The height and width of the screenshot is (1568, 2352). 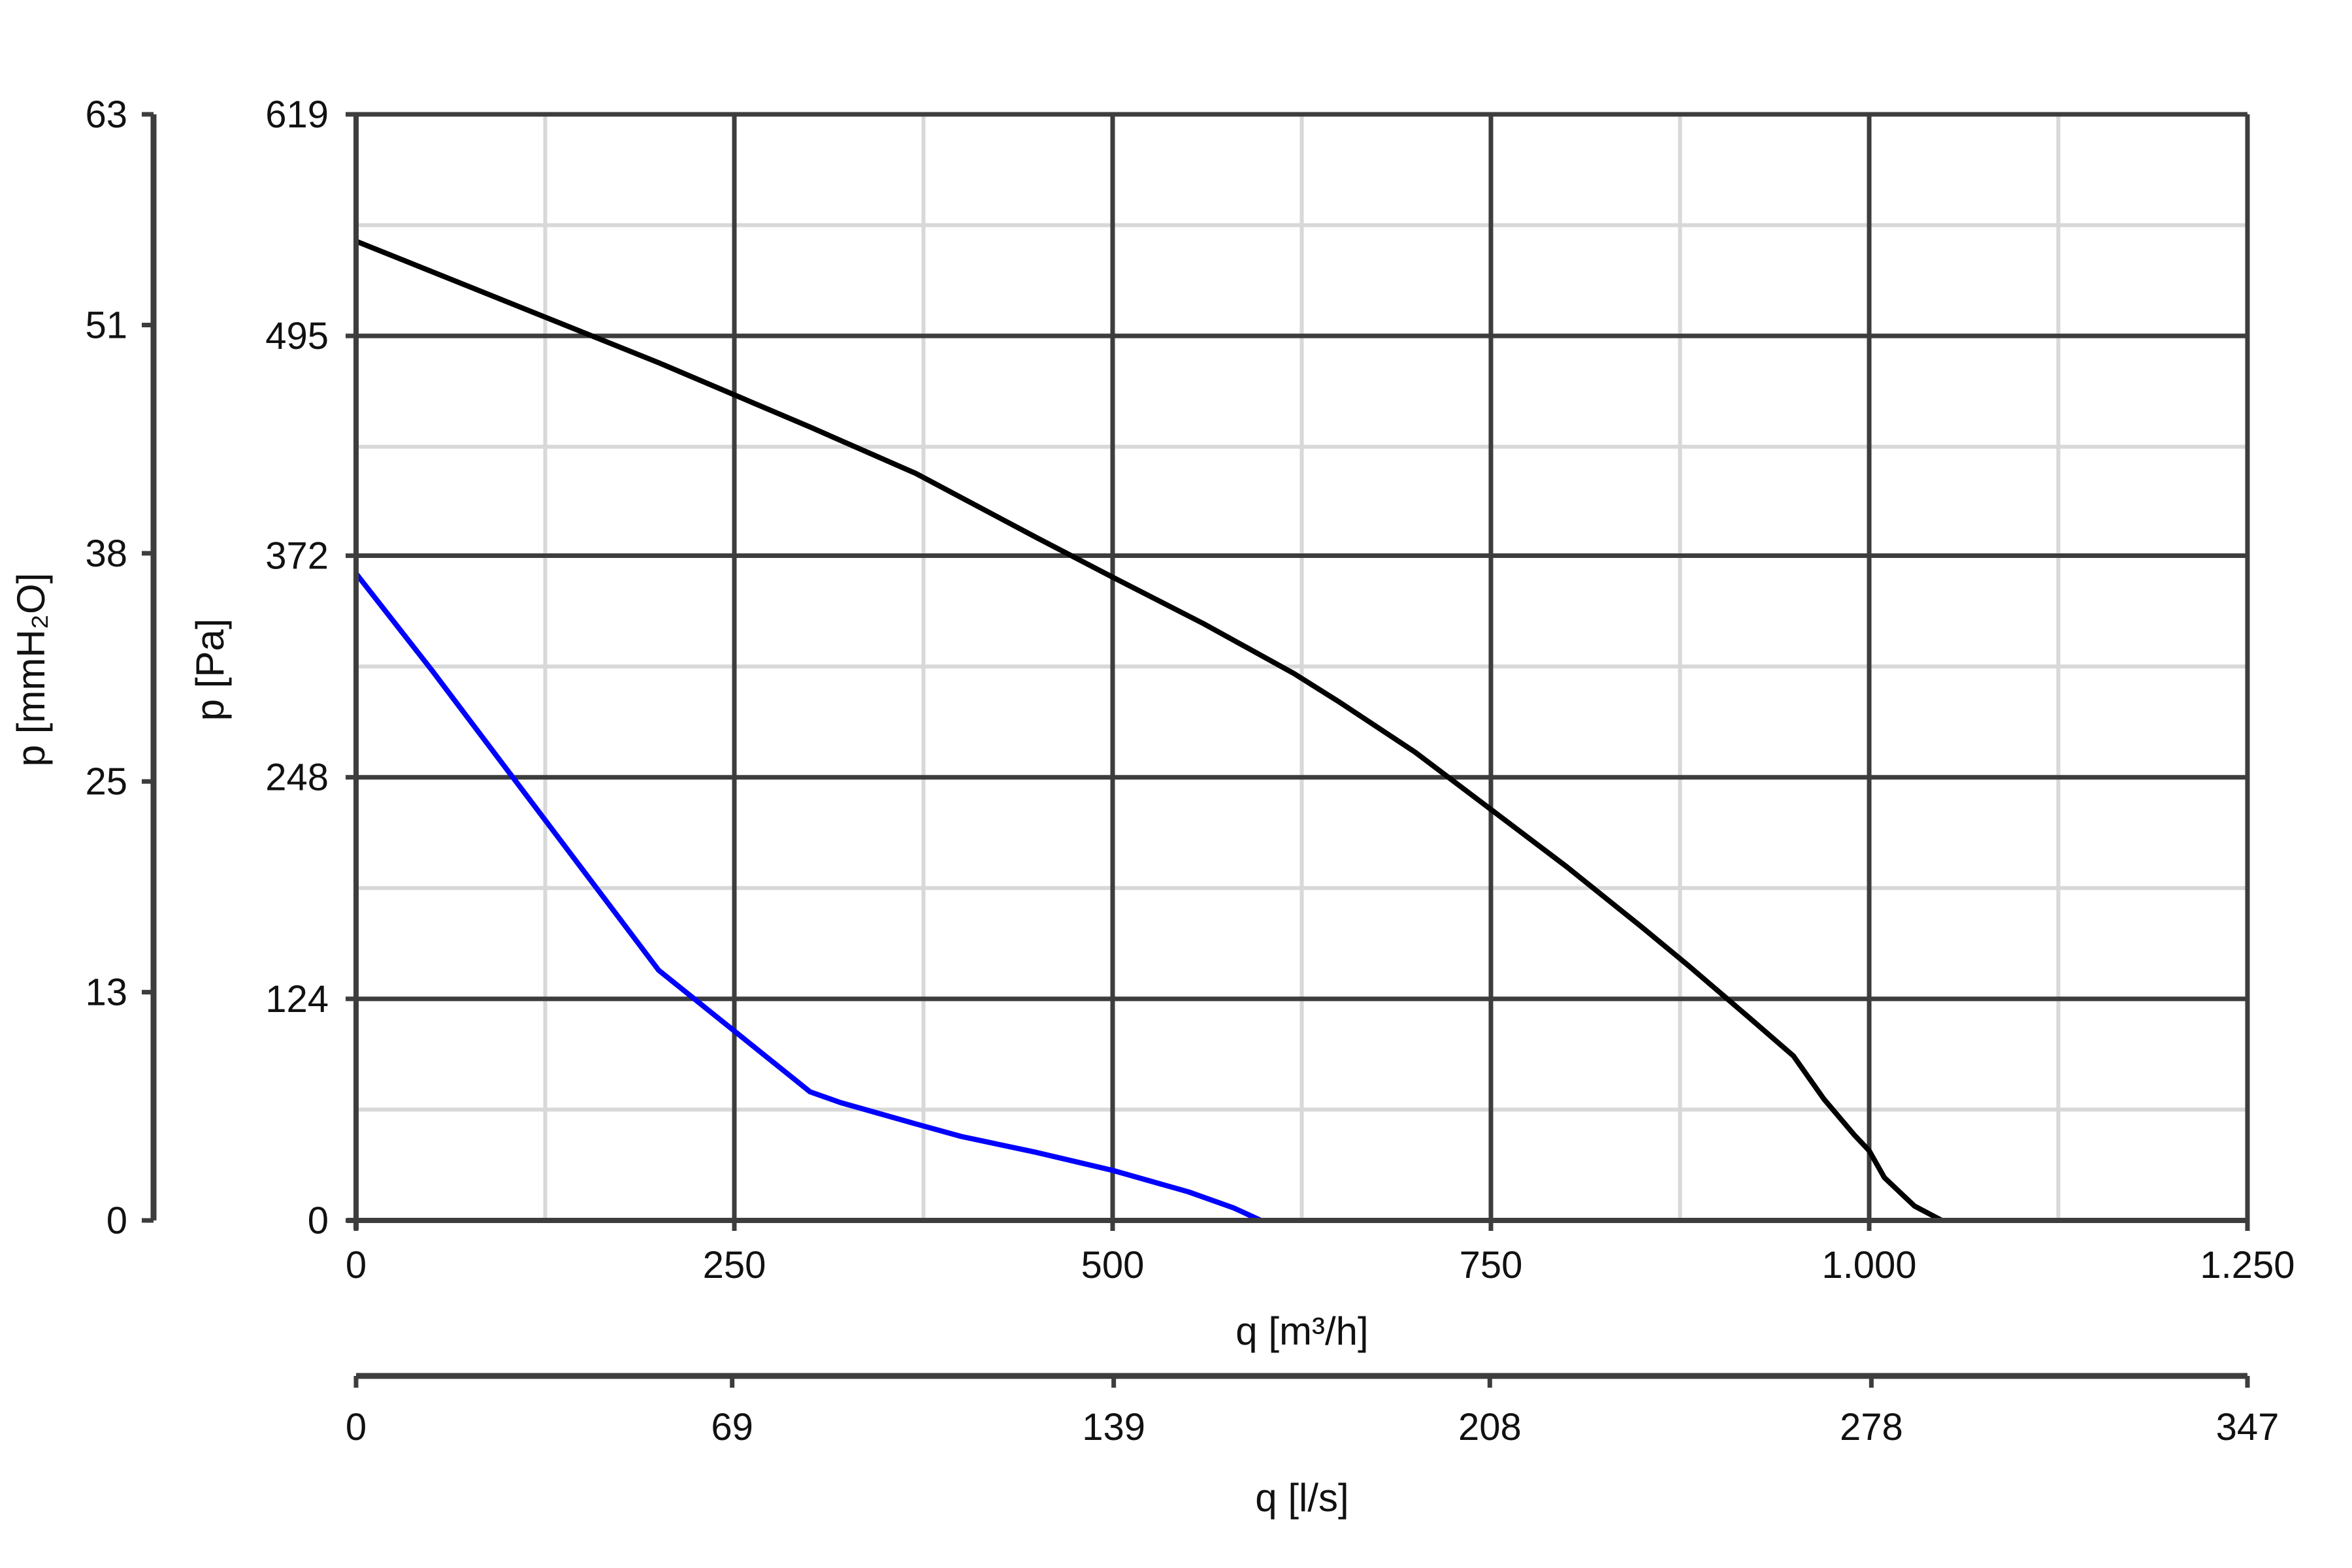 What do you see at coordinates (297, 778) in the screenshot?
I see `y-tick-label: 248` at bounding box center [297, 778].